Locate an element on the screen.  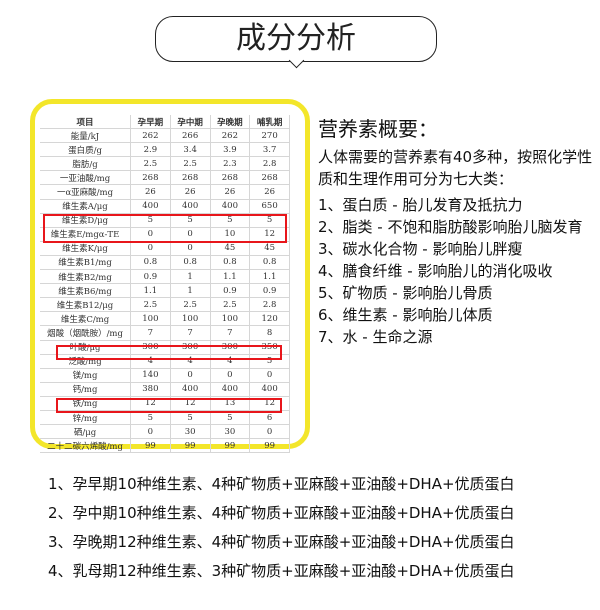
highlight-selenium is located at coordinates (169, 405).